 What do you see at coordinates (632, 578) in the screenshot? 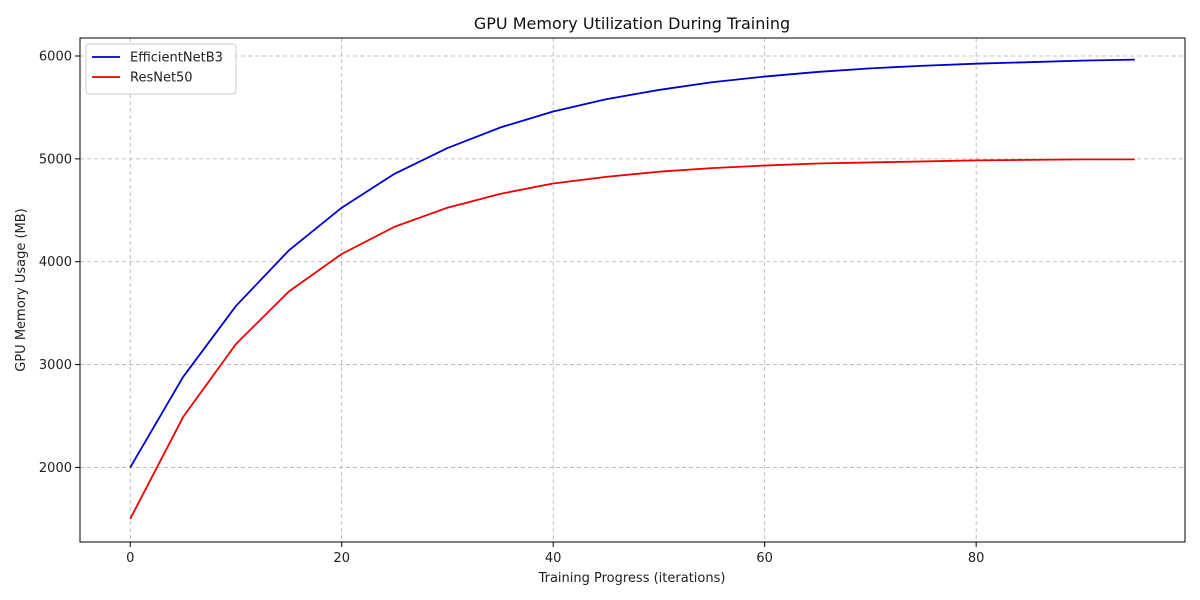
I see `x-axis-label: Training Progress (iterations)` at bounding box center [632, 578].